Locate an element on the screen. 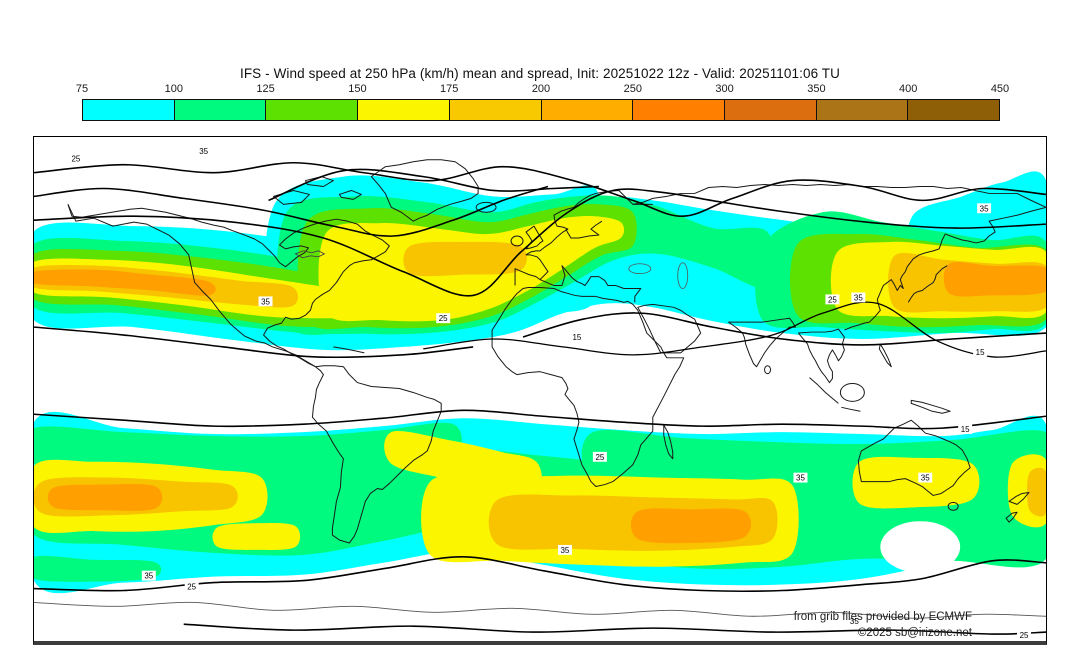 This screenshot has width=1080, height=658. colorbar-tick: 75 is located at coordinates (82, 89).